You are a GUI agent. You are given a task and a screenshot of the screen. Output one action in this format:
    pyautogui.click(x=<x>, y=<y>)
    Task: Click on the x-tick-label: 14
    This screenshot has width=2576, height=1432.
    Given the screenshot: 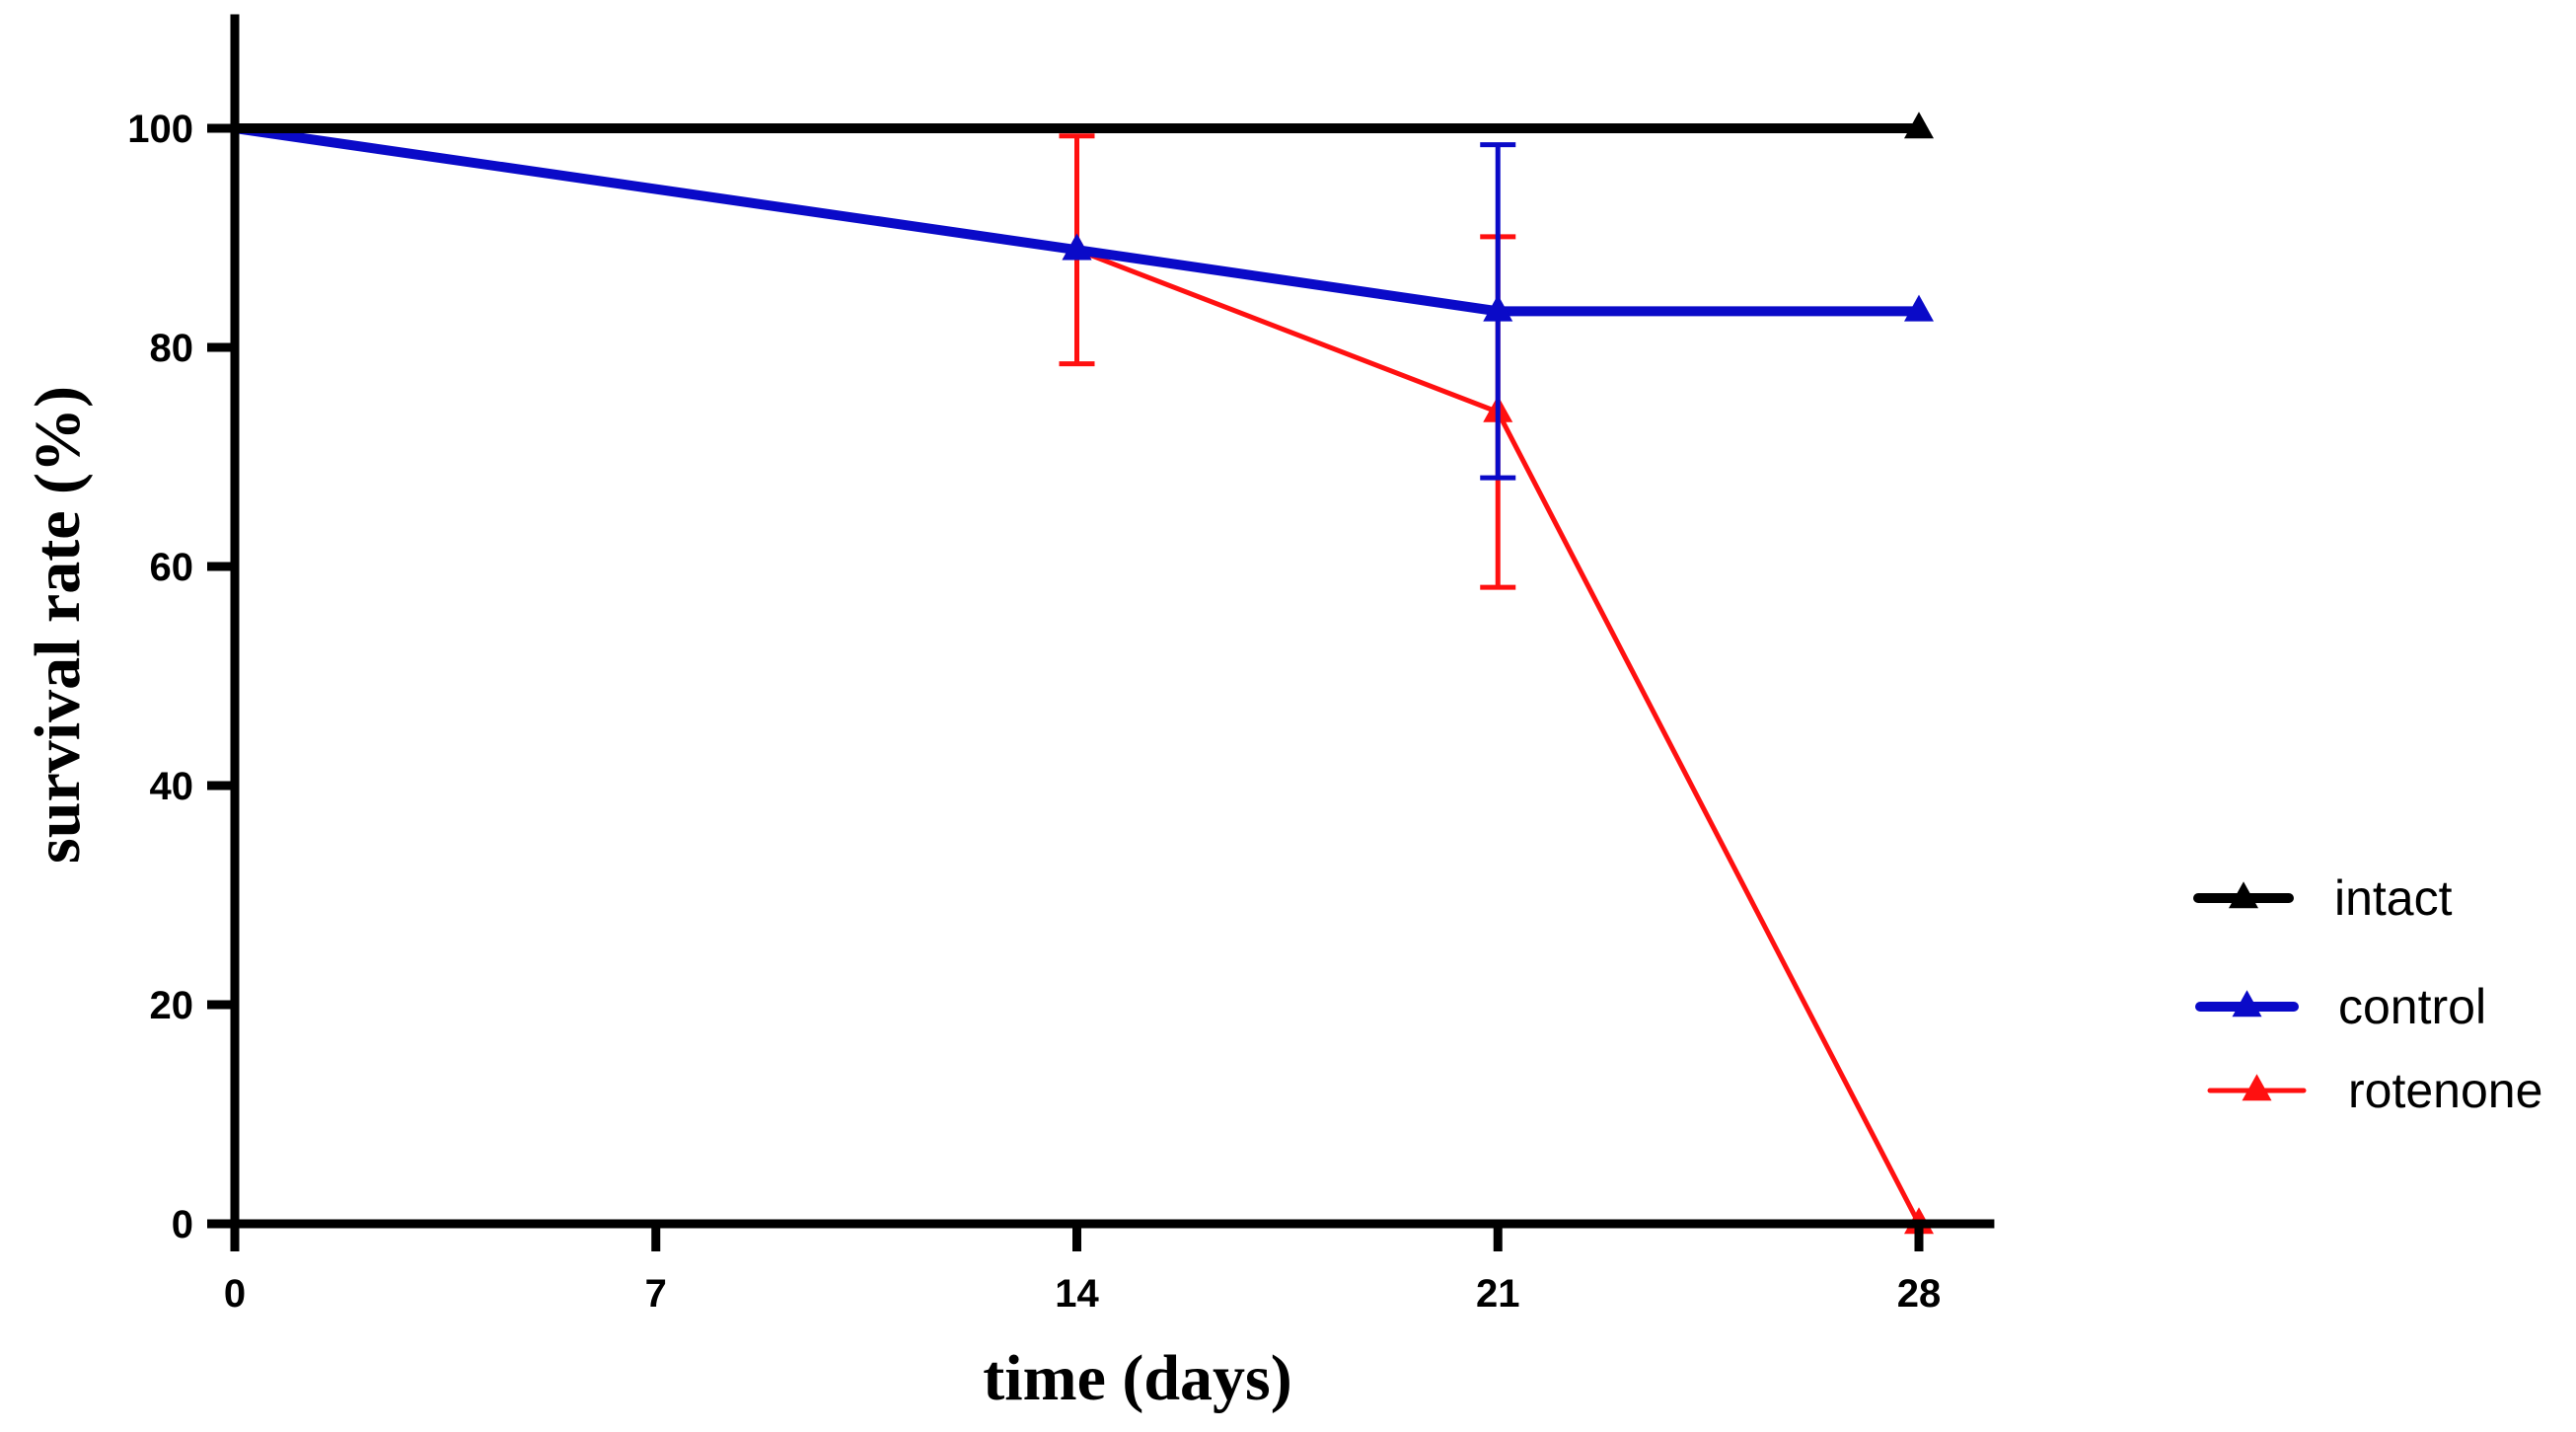 What is the action you would take?
    pyautogui.click(x=1077, y=1294)
    